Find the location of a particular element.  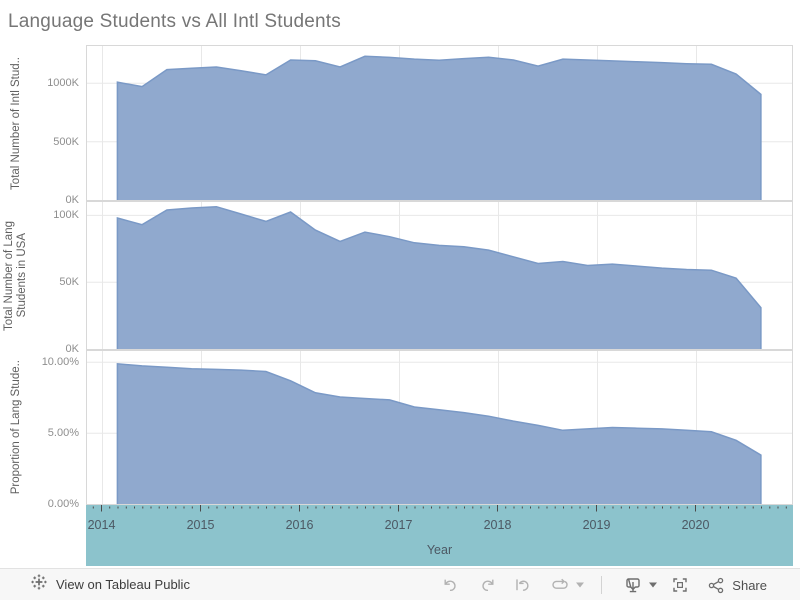

x-axis-ticks is located at coordinates (439, 508).